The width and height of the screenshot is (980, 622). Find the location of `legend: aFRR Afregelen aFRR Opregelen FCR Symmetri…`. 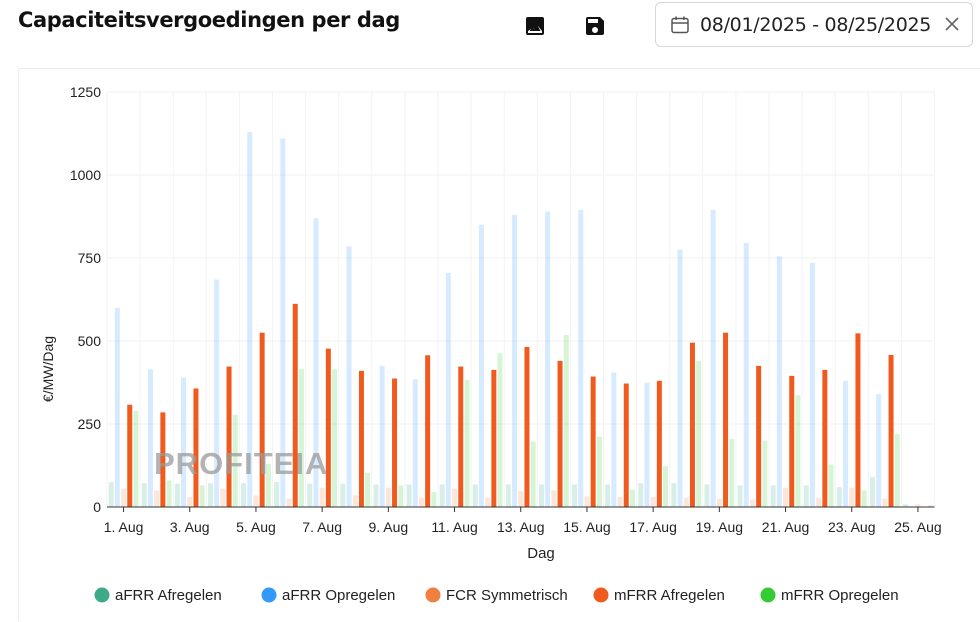

legend: aFRR Afregelen aFRR Opregelen FCR Symmetri… is located at coordinates (496, 595).